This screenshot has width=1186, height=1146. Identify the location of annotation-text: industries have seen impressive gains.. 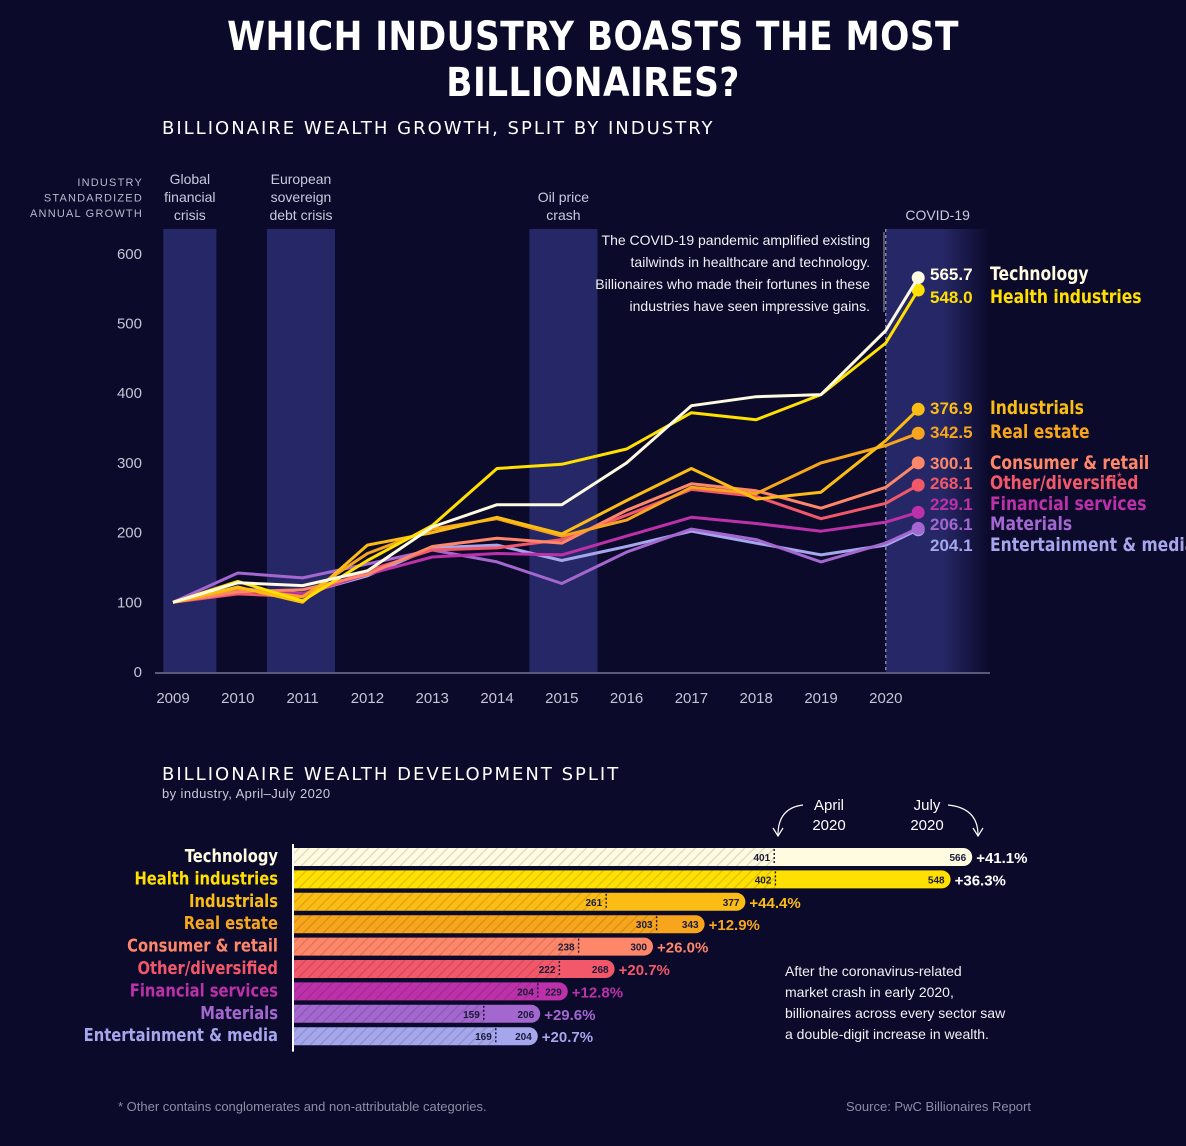
(750, 306).